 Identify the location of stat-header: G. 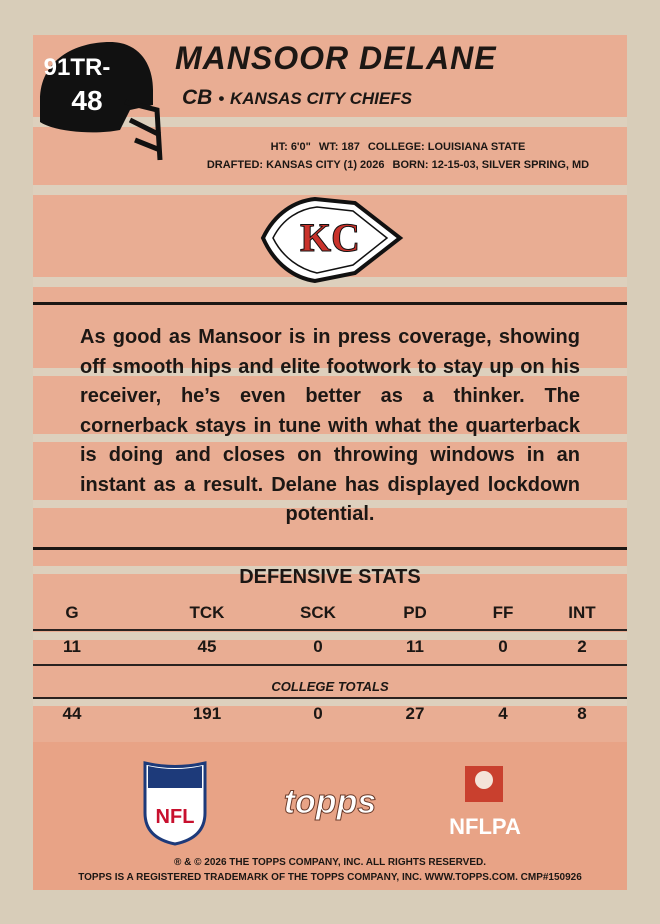
(72, 612).